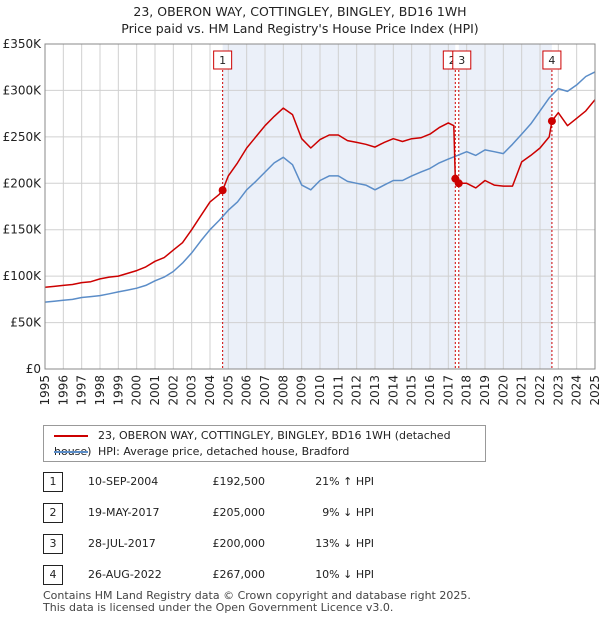 The width and height of the screenshot is (600, 620). Describe the element at coordinates (302, 390) in the screenshot. I see `x-tick-label: 2009` at that location.